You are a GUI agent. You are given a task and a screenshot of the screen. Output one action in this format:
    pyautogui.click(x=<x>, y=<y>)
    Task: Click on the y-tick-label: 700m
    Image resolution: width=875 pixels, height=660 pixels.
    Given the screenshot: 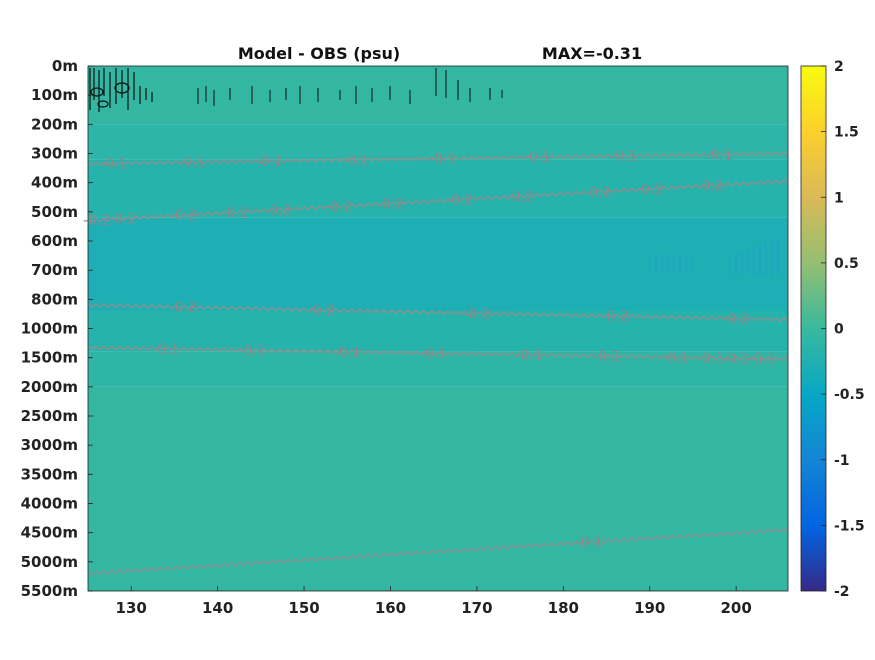 What is the action you would take?
    pyautogui.click(x=54, y=270)
    